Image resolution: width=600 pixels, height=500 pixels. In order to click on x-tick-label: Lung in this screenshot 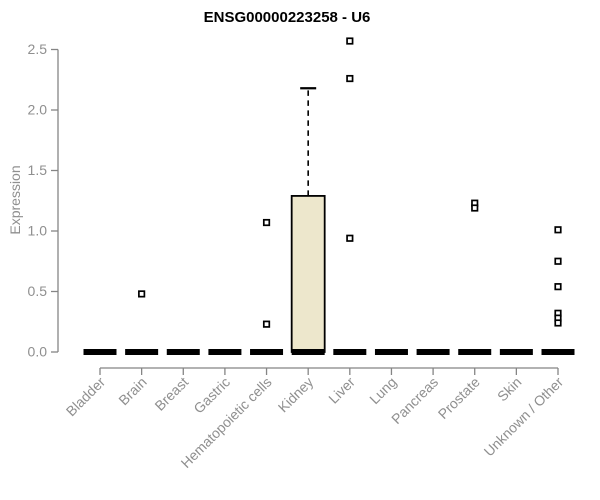, I will do `click(382, 390)`.